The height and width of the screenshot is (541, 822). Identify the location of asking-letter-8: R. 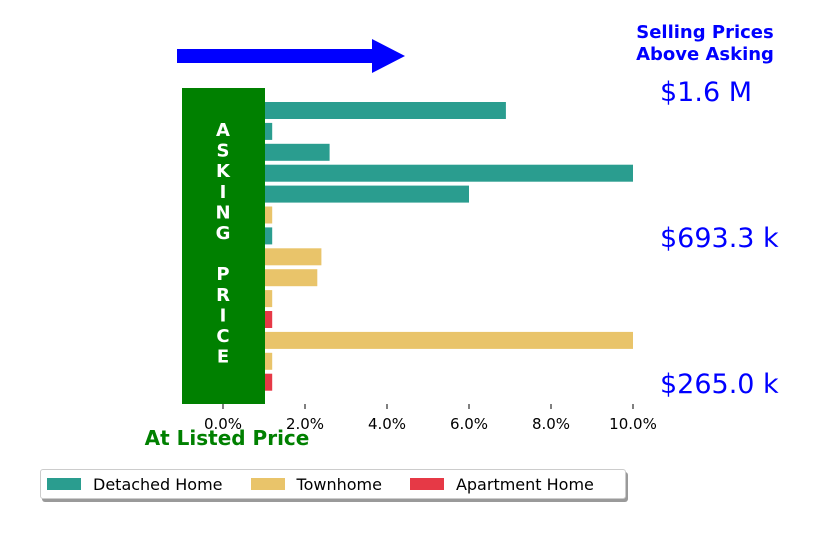
(223, 295).